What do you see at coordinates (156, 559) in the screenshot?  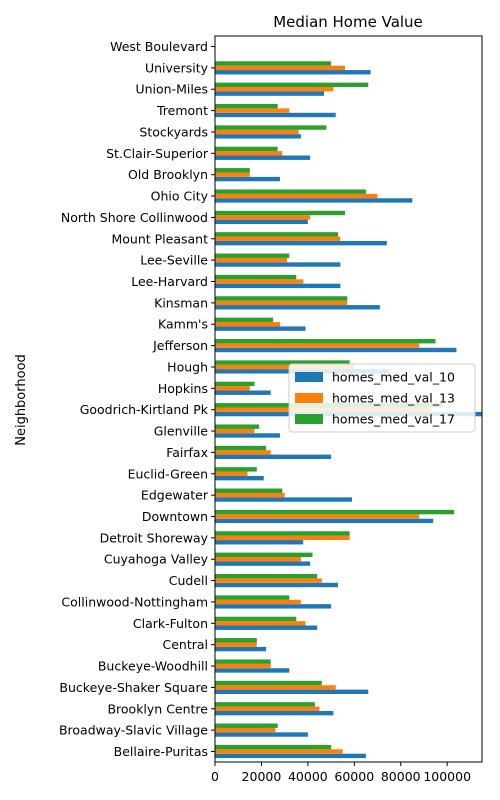 I see `y-tick-label: Cuyahoga Valley` at bounding box center [156, 559].